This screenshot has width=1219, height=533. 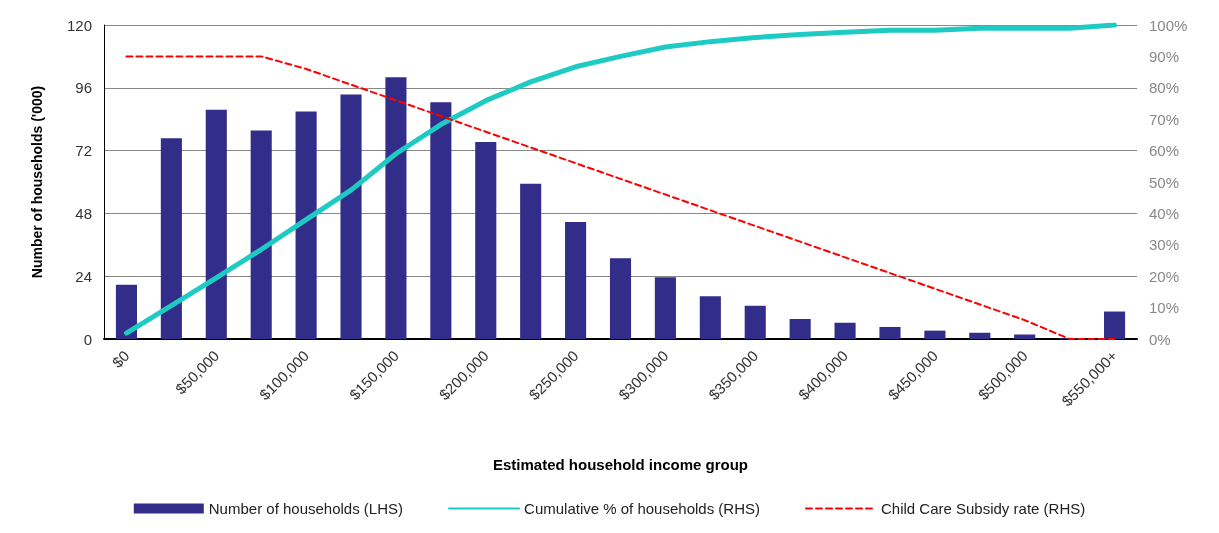 What do you see at coordinates (1164, 182) in the screenshot?
I see `y2-tick-label: 50%` at bounding box center [1164, 182].